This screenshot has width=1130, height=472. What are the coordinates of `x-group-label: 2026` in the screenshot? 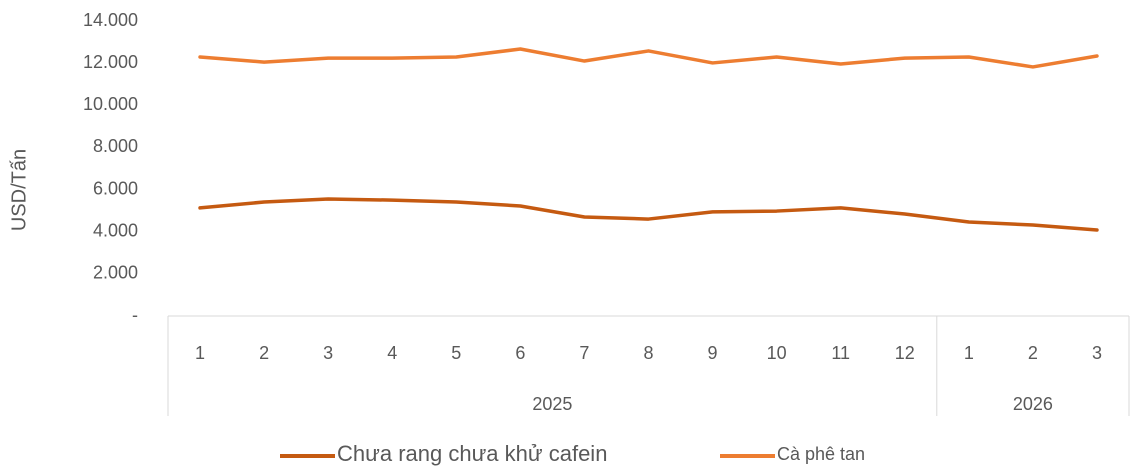 It's located at (1033, 404).